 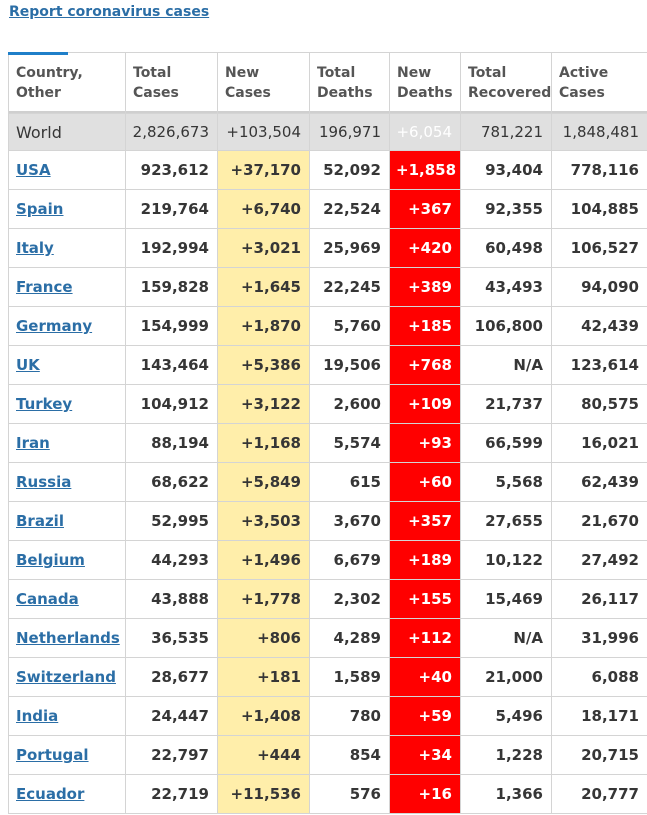 I want to click on new-cases-cell: +3,503, so click(x=263, y=521).